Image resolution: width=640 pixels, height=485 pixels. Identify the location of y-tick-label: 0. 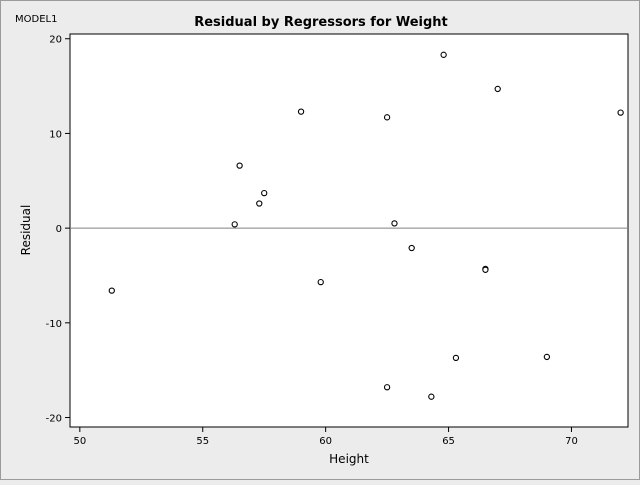
(59, 229).